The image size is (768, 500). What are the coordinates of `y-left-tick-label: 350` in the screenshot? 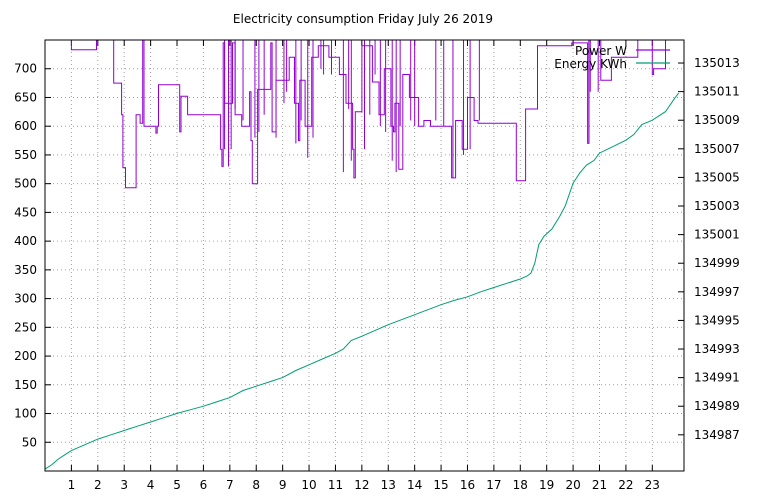 It's located at (25, 270).